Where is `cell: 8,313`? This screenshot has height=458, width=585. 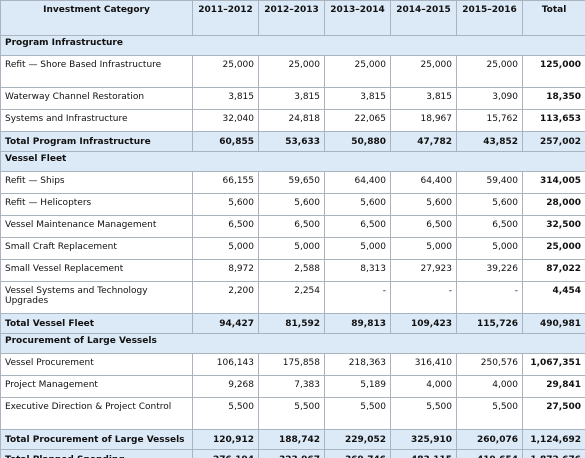
cell: 8,313 is located at coordinates (357, 270).